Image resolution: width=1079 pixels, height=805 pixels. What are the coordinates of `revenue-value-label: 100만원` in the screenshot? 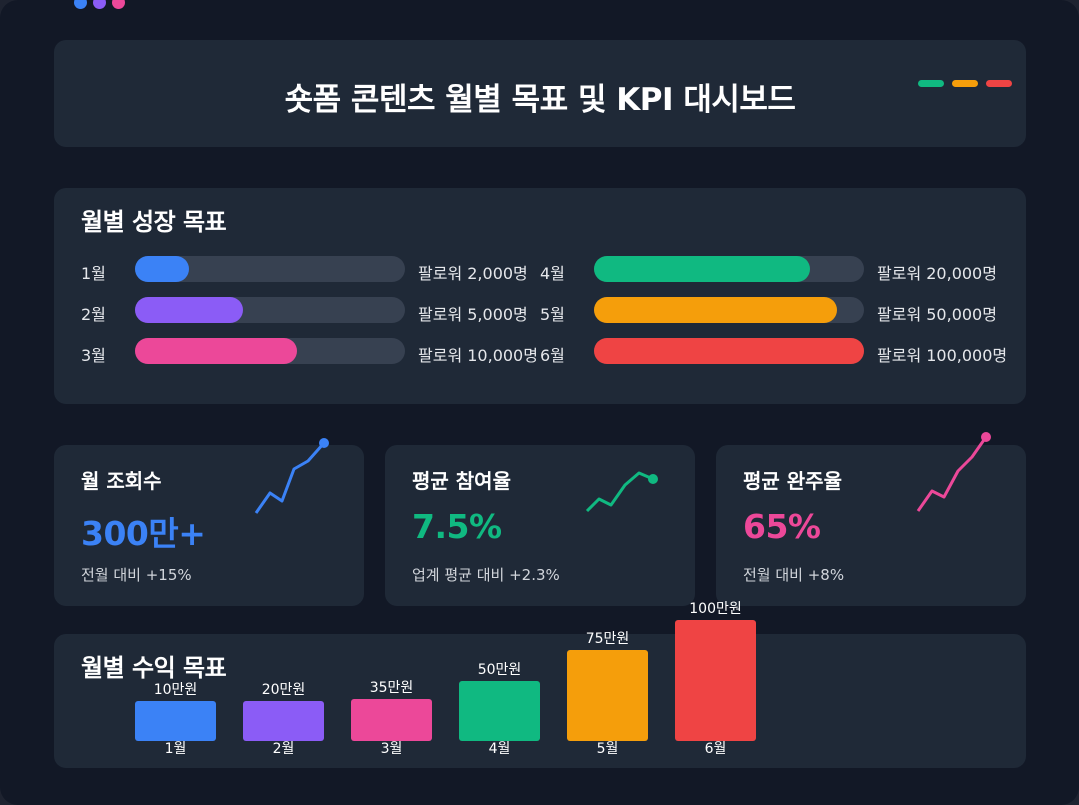 It's located at (715, 609).